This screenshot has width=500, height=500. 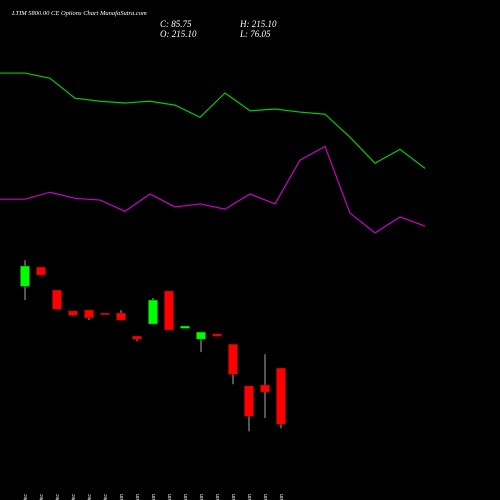 I want to click on x-tick-label: 22 Jan, so click(x=266, y=497).